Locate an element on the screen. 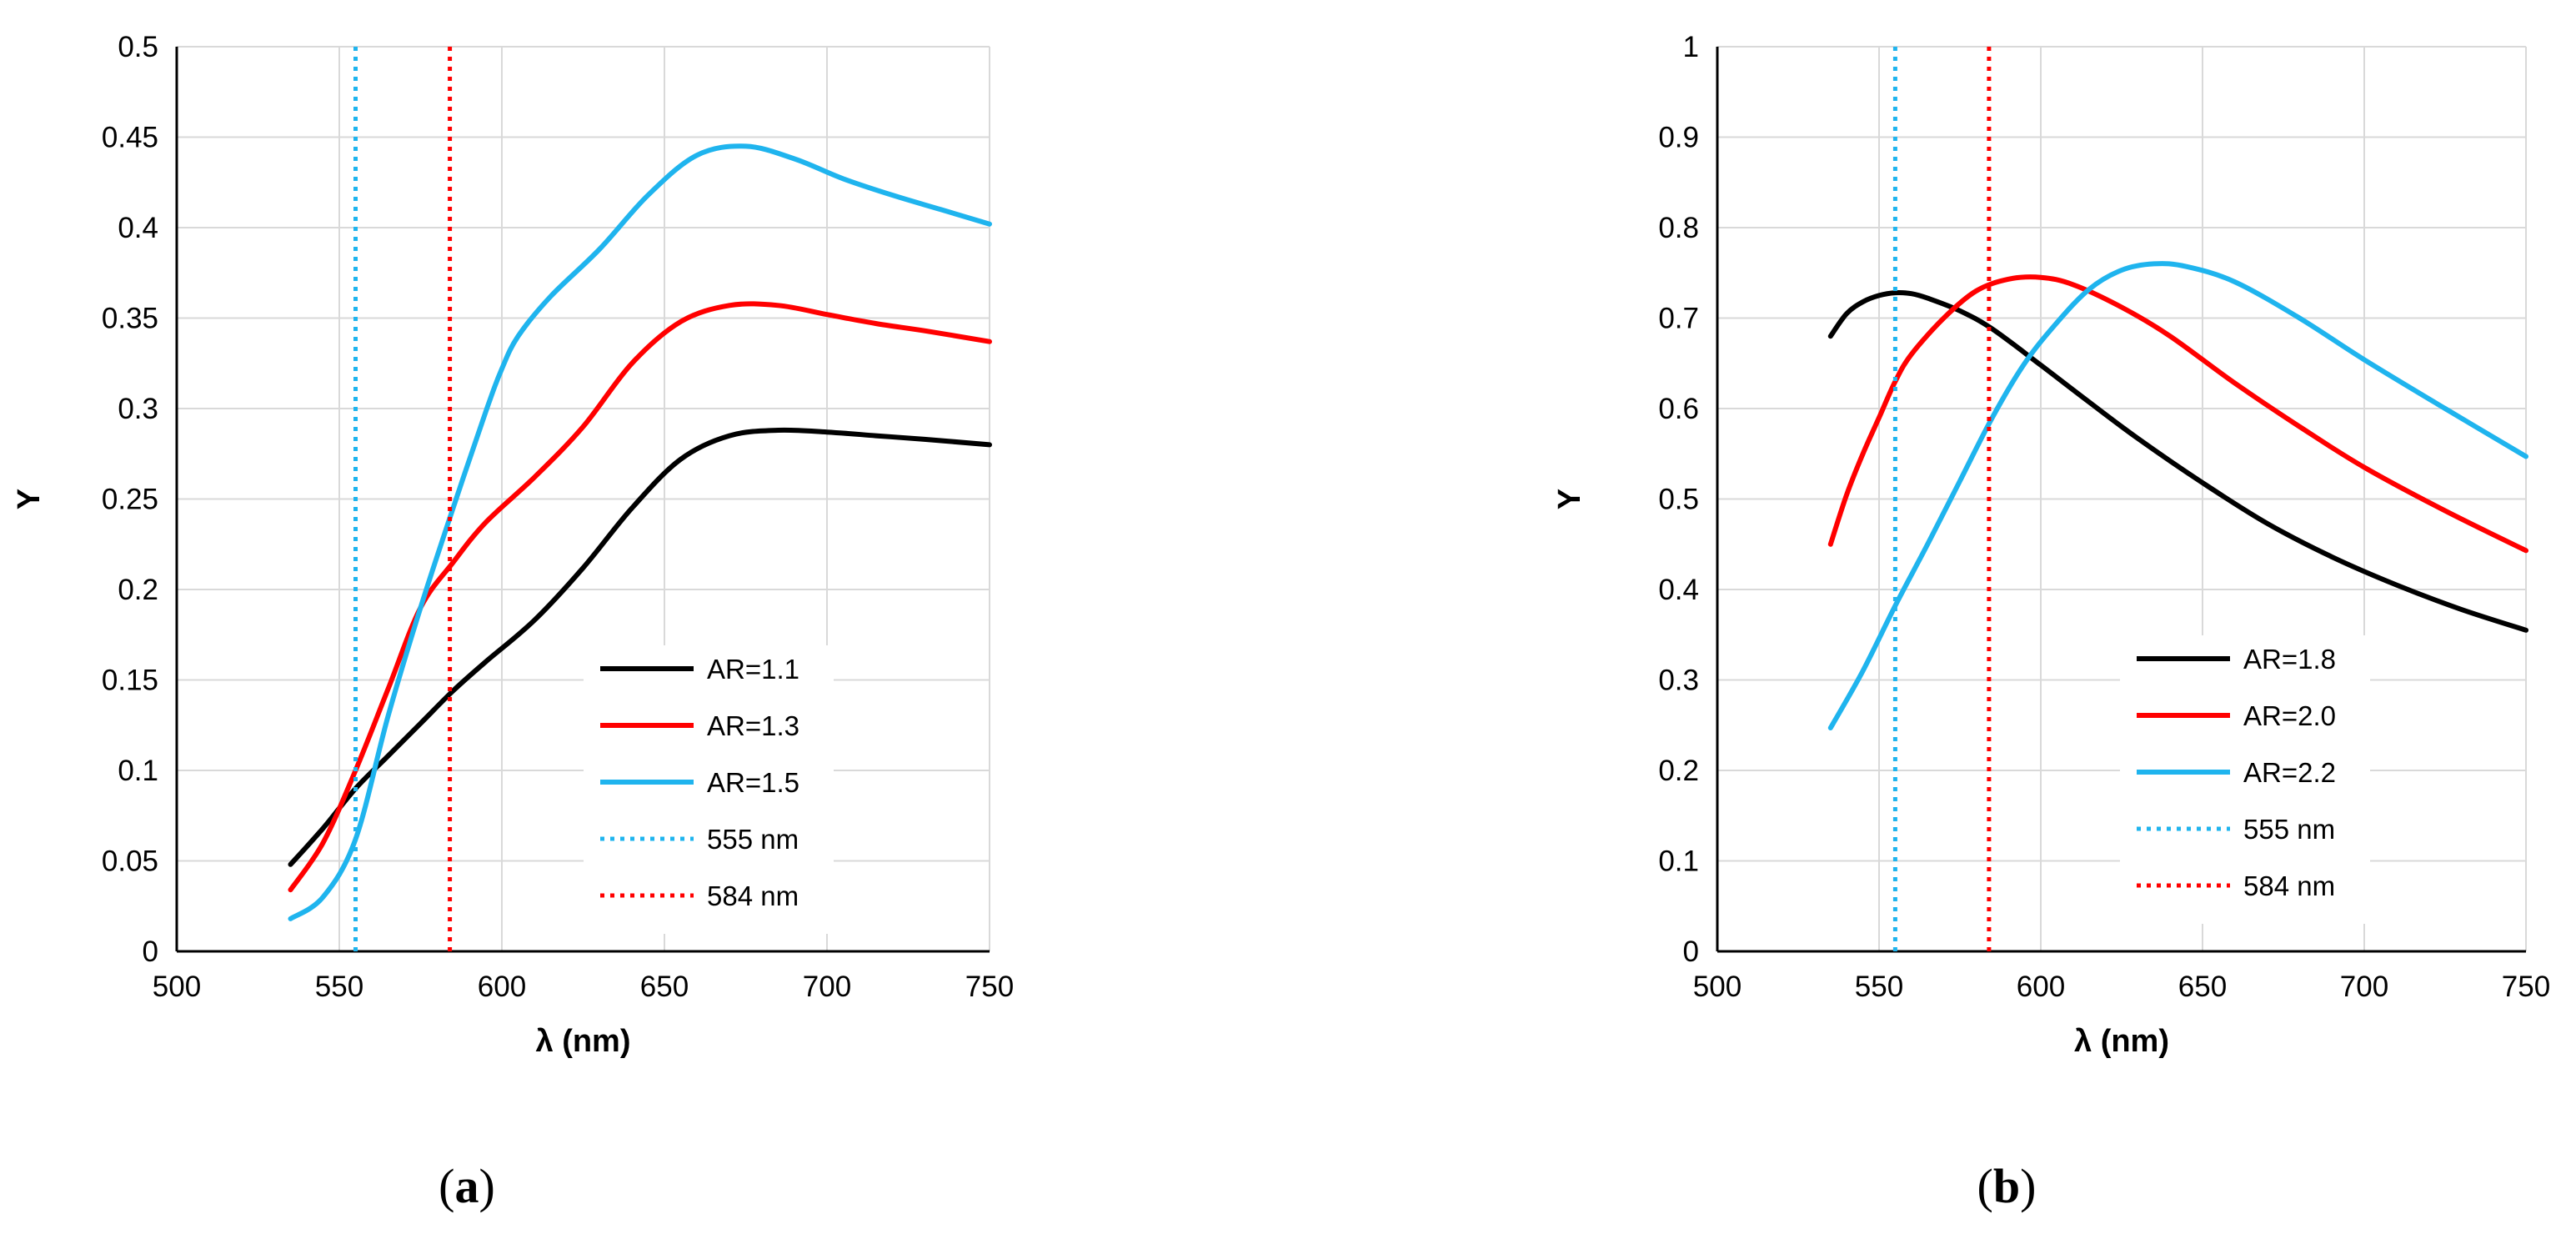 Image resolution: width=2576 pixels, height=1234 pixels. panel-a-caption: (a) is located at coordinates (467, 1186).